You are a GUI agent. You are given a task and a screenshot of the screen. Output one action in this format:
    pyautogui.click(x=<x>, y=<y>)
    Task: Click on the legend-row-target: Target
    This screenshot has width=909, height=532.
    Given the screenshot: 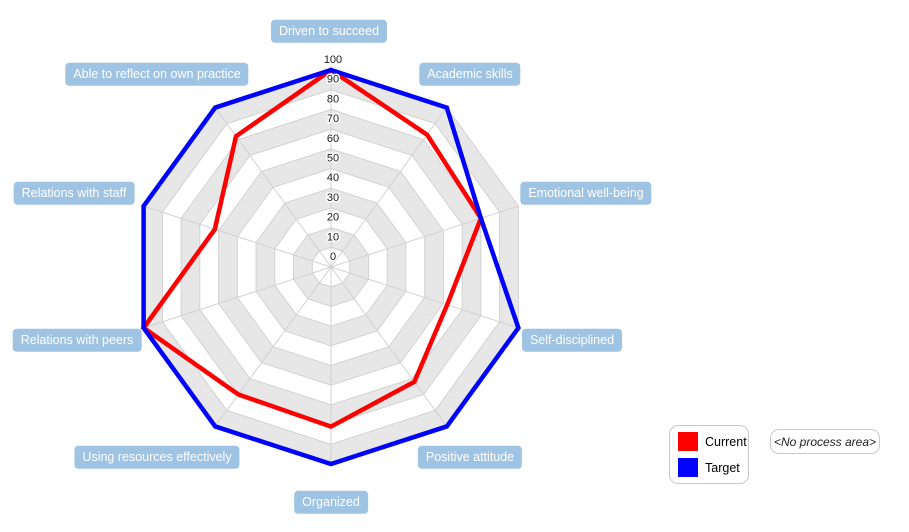 What is the action you would take?
    pyautogui.click(x=709, y=467)
    